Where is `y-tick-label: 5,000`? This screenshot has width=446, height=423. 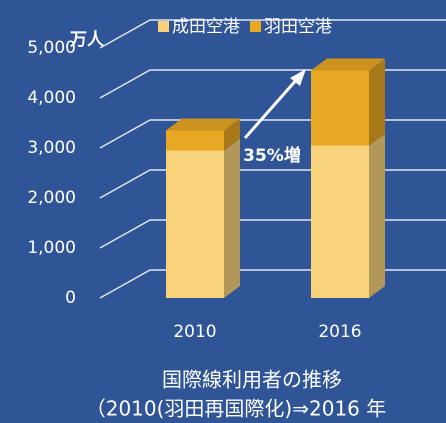 y-tick-label: 5,000 is located at coordinates (51, 48).